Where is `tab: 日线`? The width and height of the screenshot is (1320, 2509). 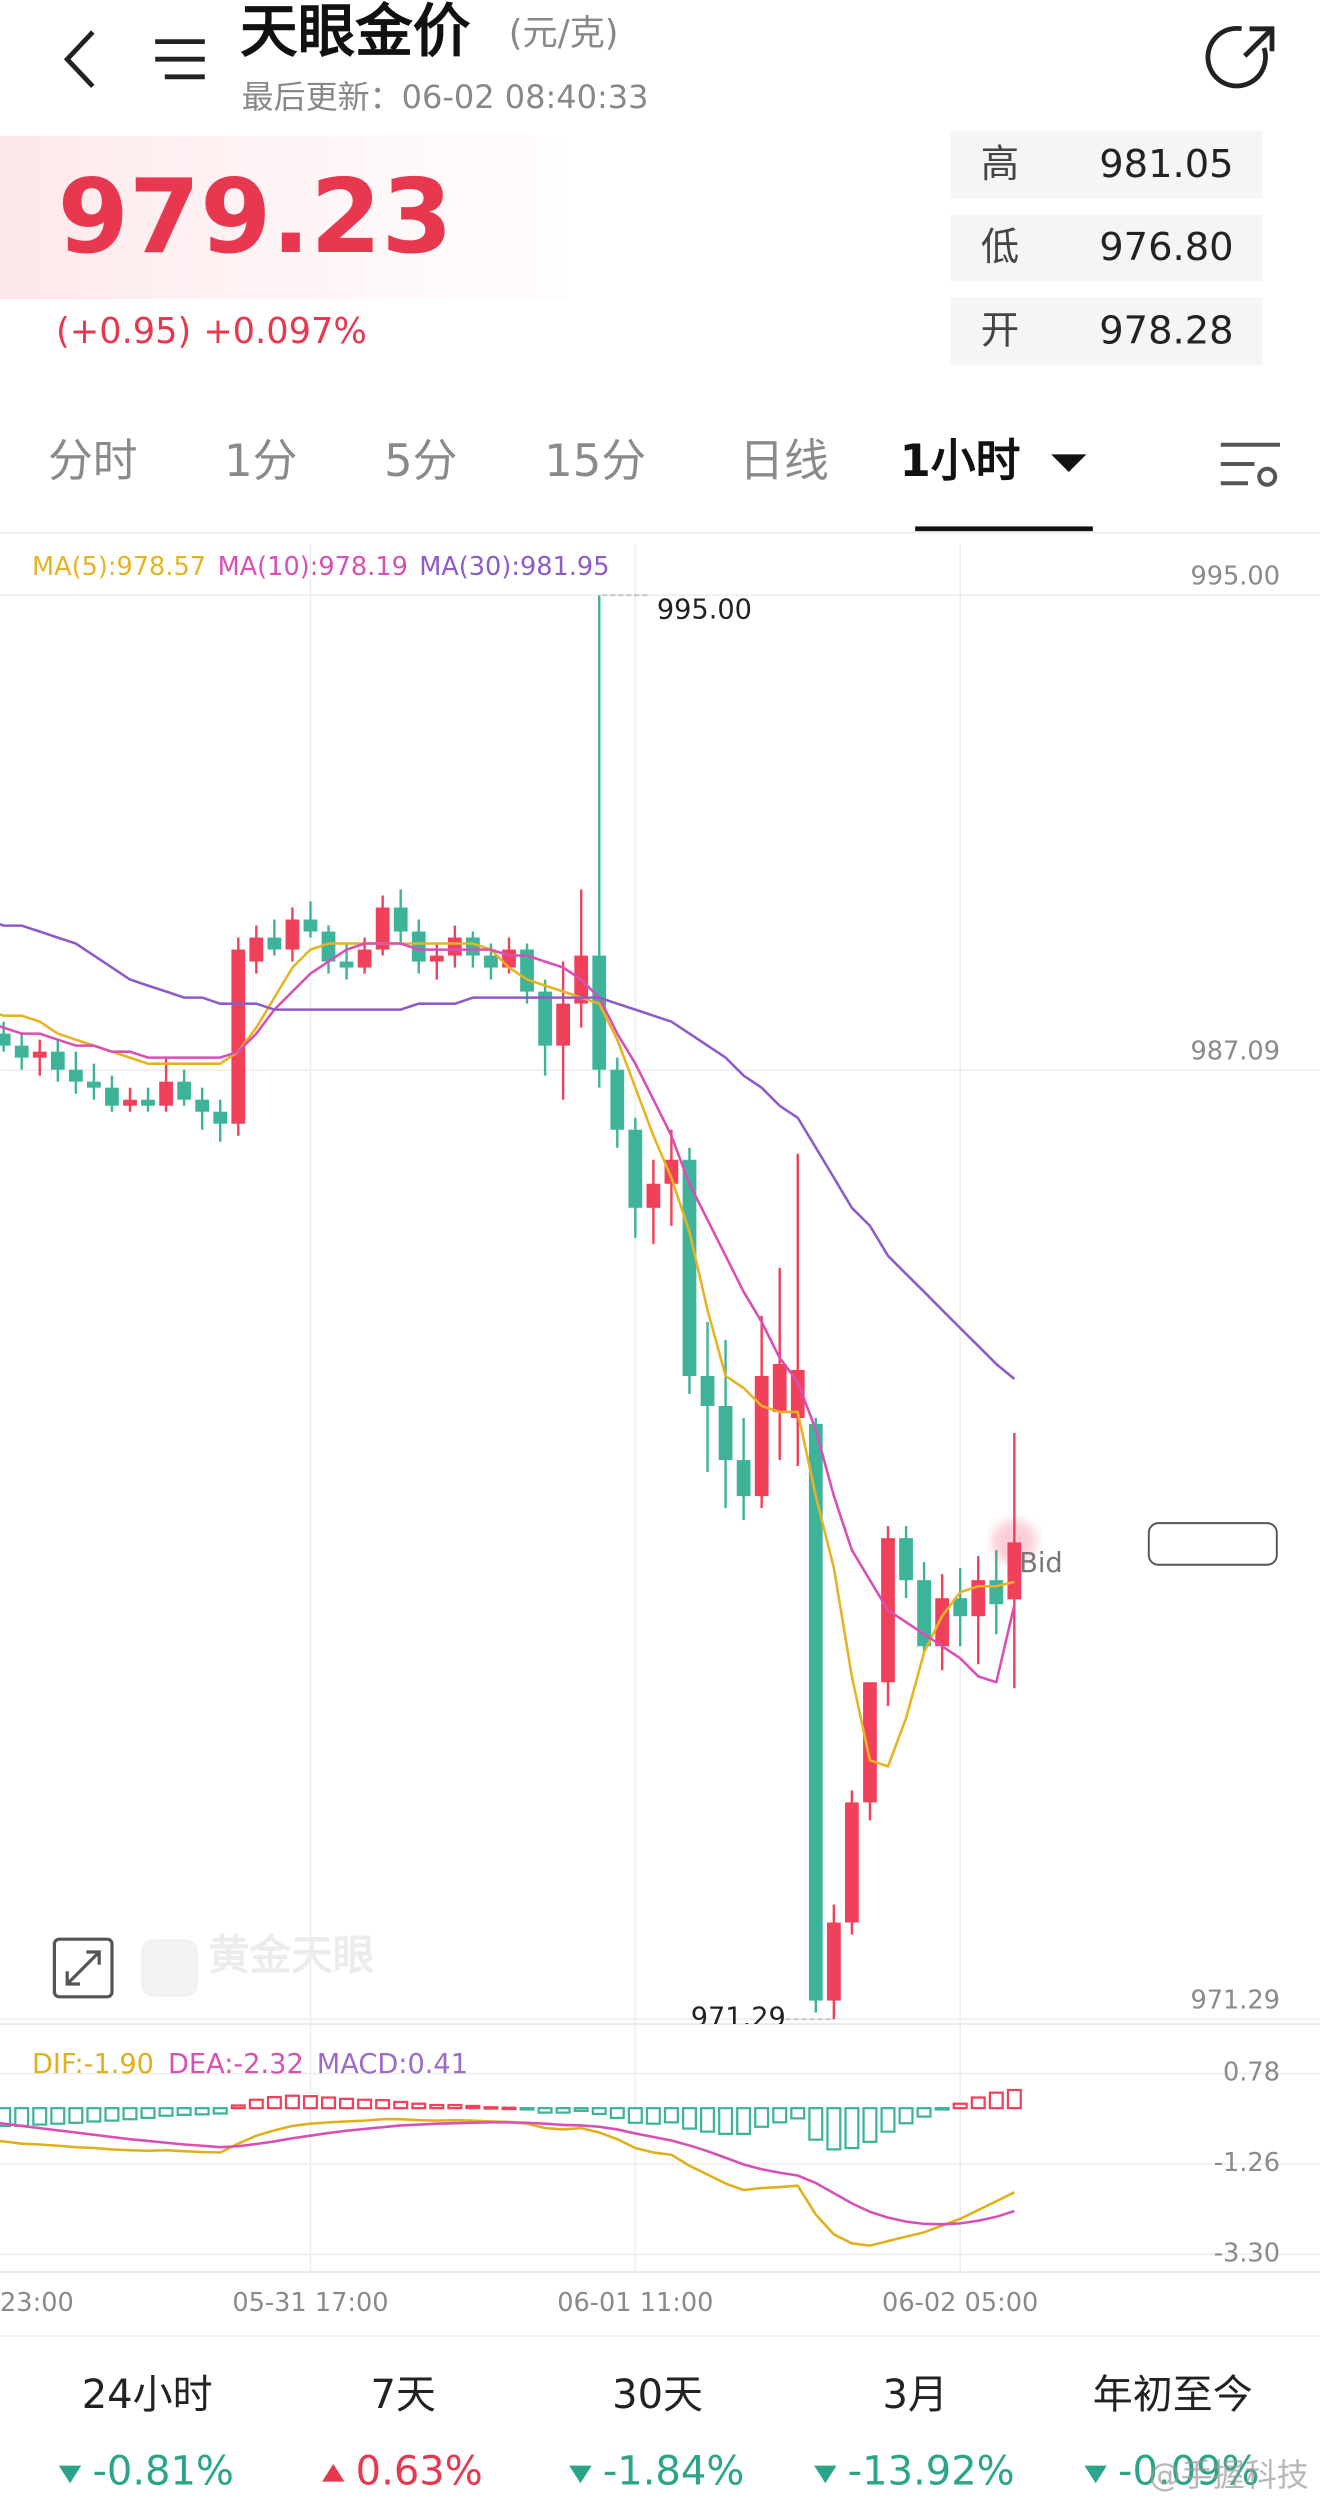 tab: 日线 is located at coordinates (784, 460).